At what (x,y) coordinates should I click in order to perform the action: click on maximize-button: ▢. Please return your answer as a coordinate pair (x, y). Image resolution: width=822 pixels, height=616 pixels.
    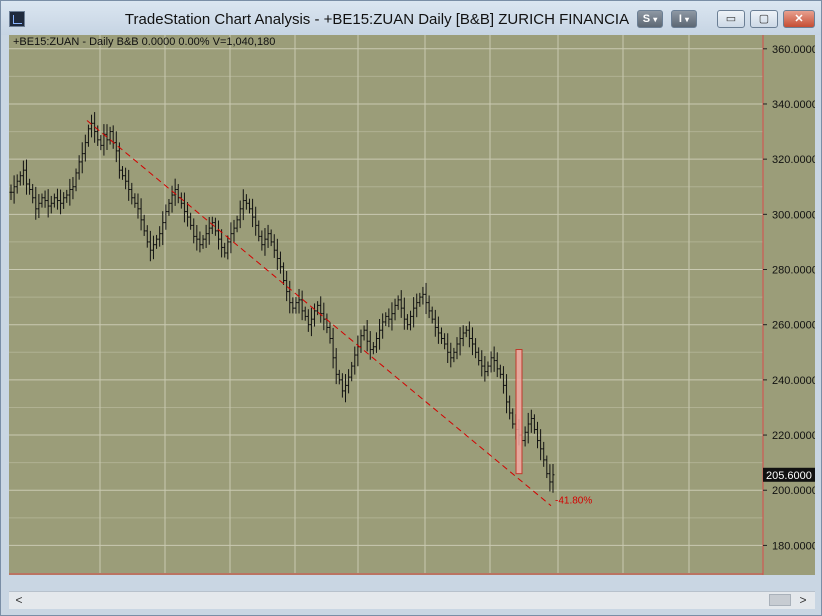
    Looking at the image, I should click on (764, 19).